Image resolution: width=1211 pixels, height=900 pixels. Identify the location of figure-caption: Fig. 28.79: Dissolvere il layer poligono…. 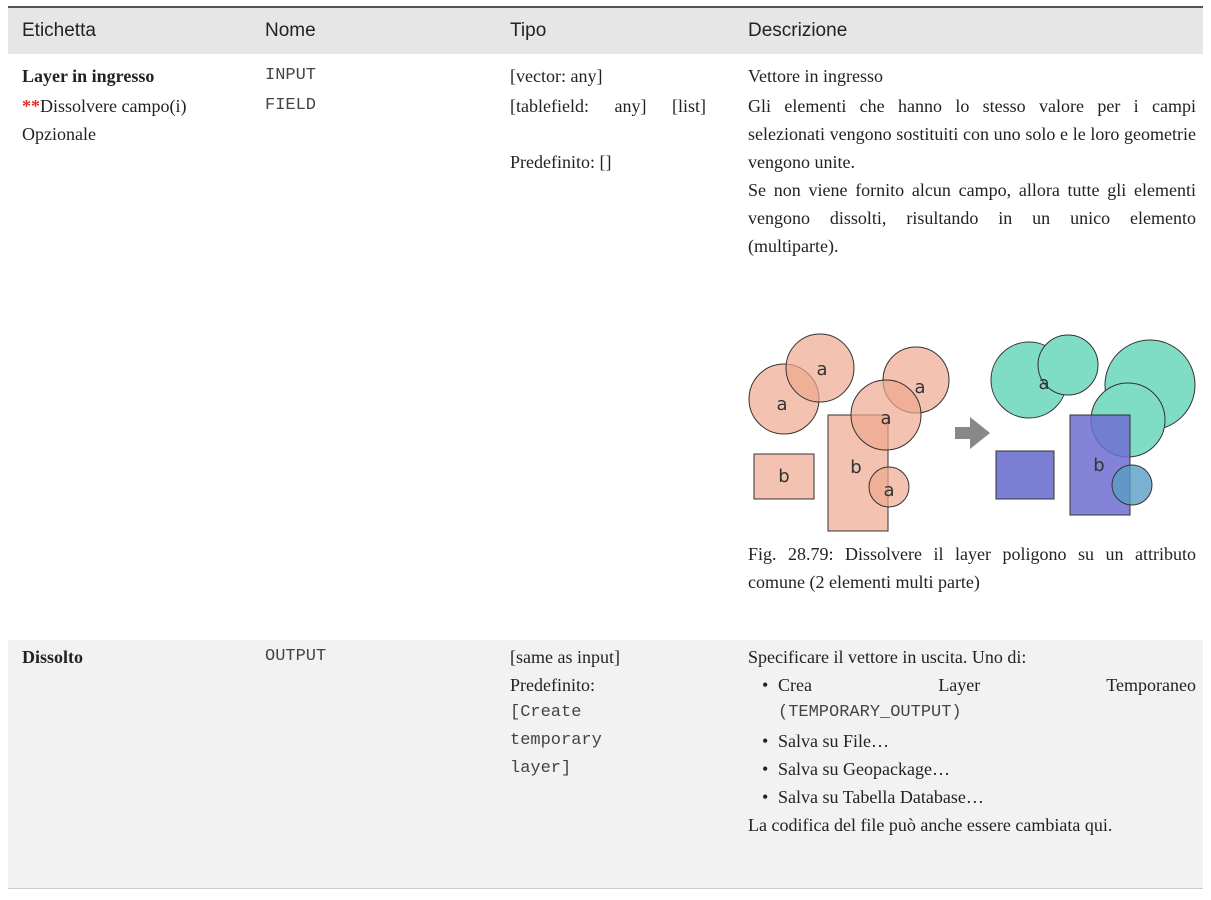
(972, 568).